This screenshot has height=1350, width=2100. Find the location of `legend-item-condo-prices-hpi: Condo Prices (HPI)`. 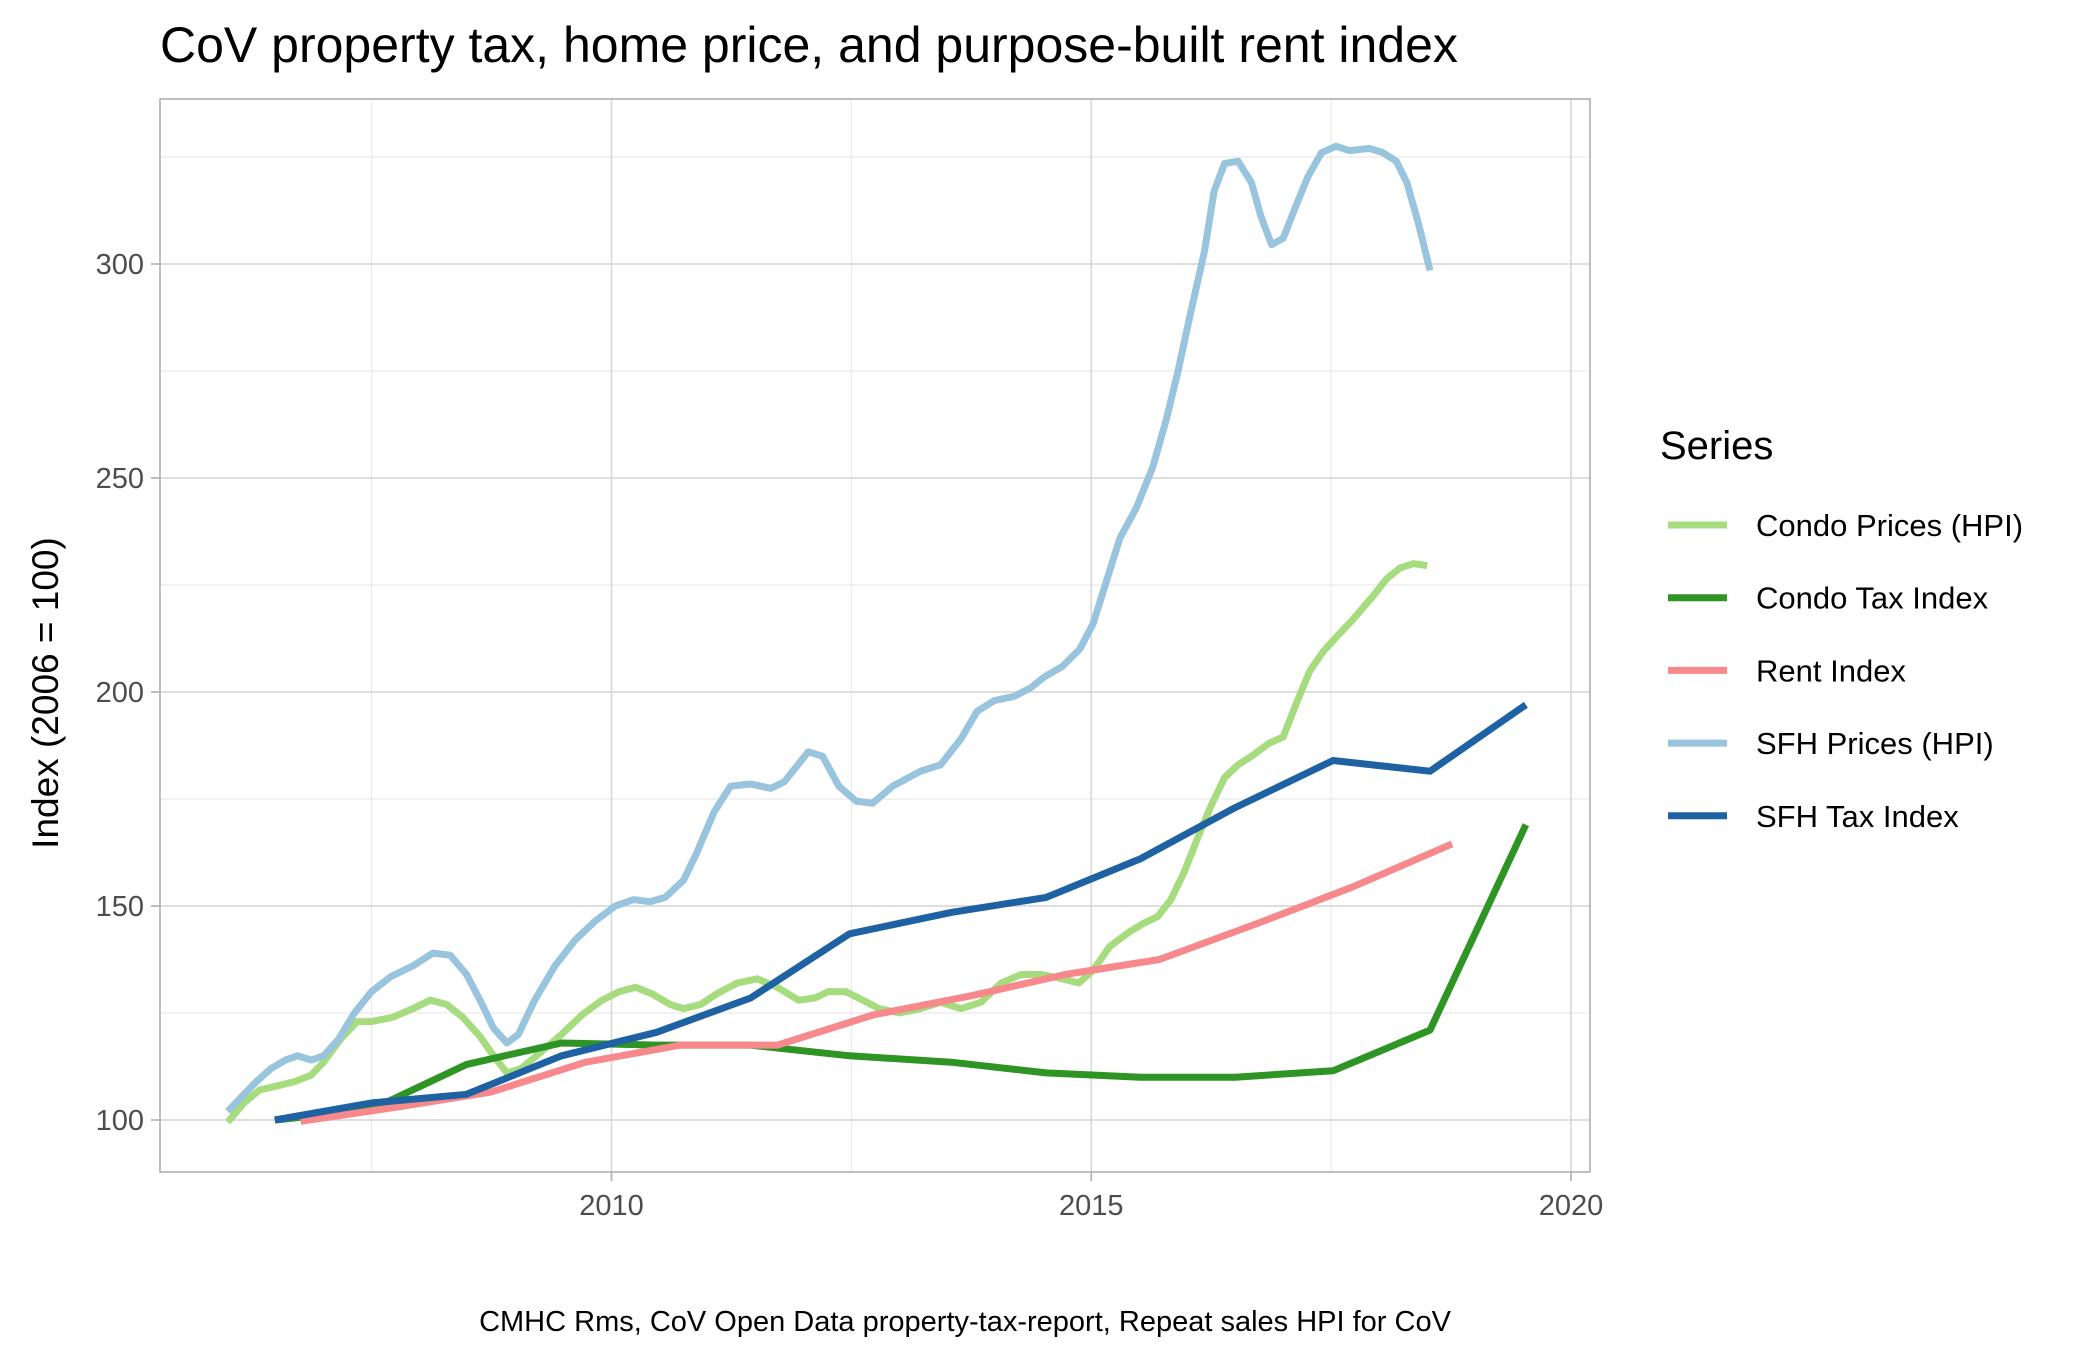

legend-item-condo-prices-hpi: Condo Prices (HPI) is located at coordinates (1845, 525).